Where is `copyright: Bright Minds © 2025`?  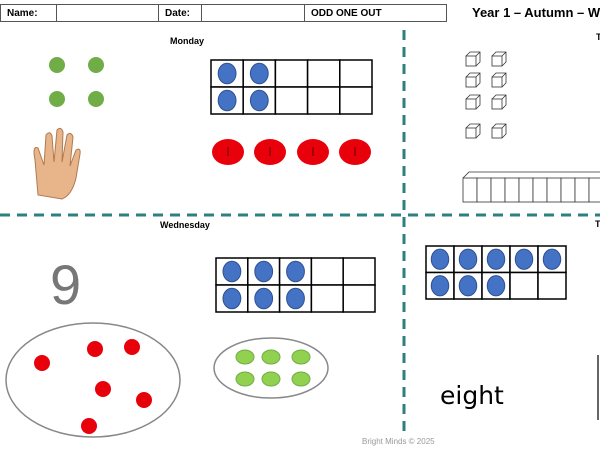 copyright: Bright Minds © 2025 is located at coordinates (398, 441).